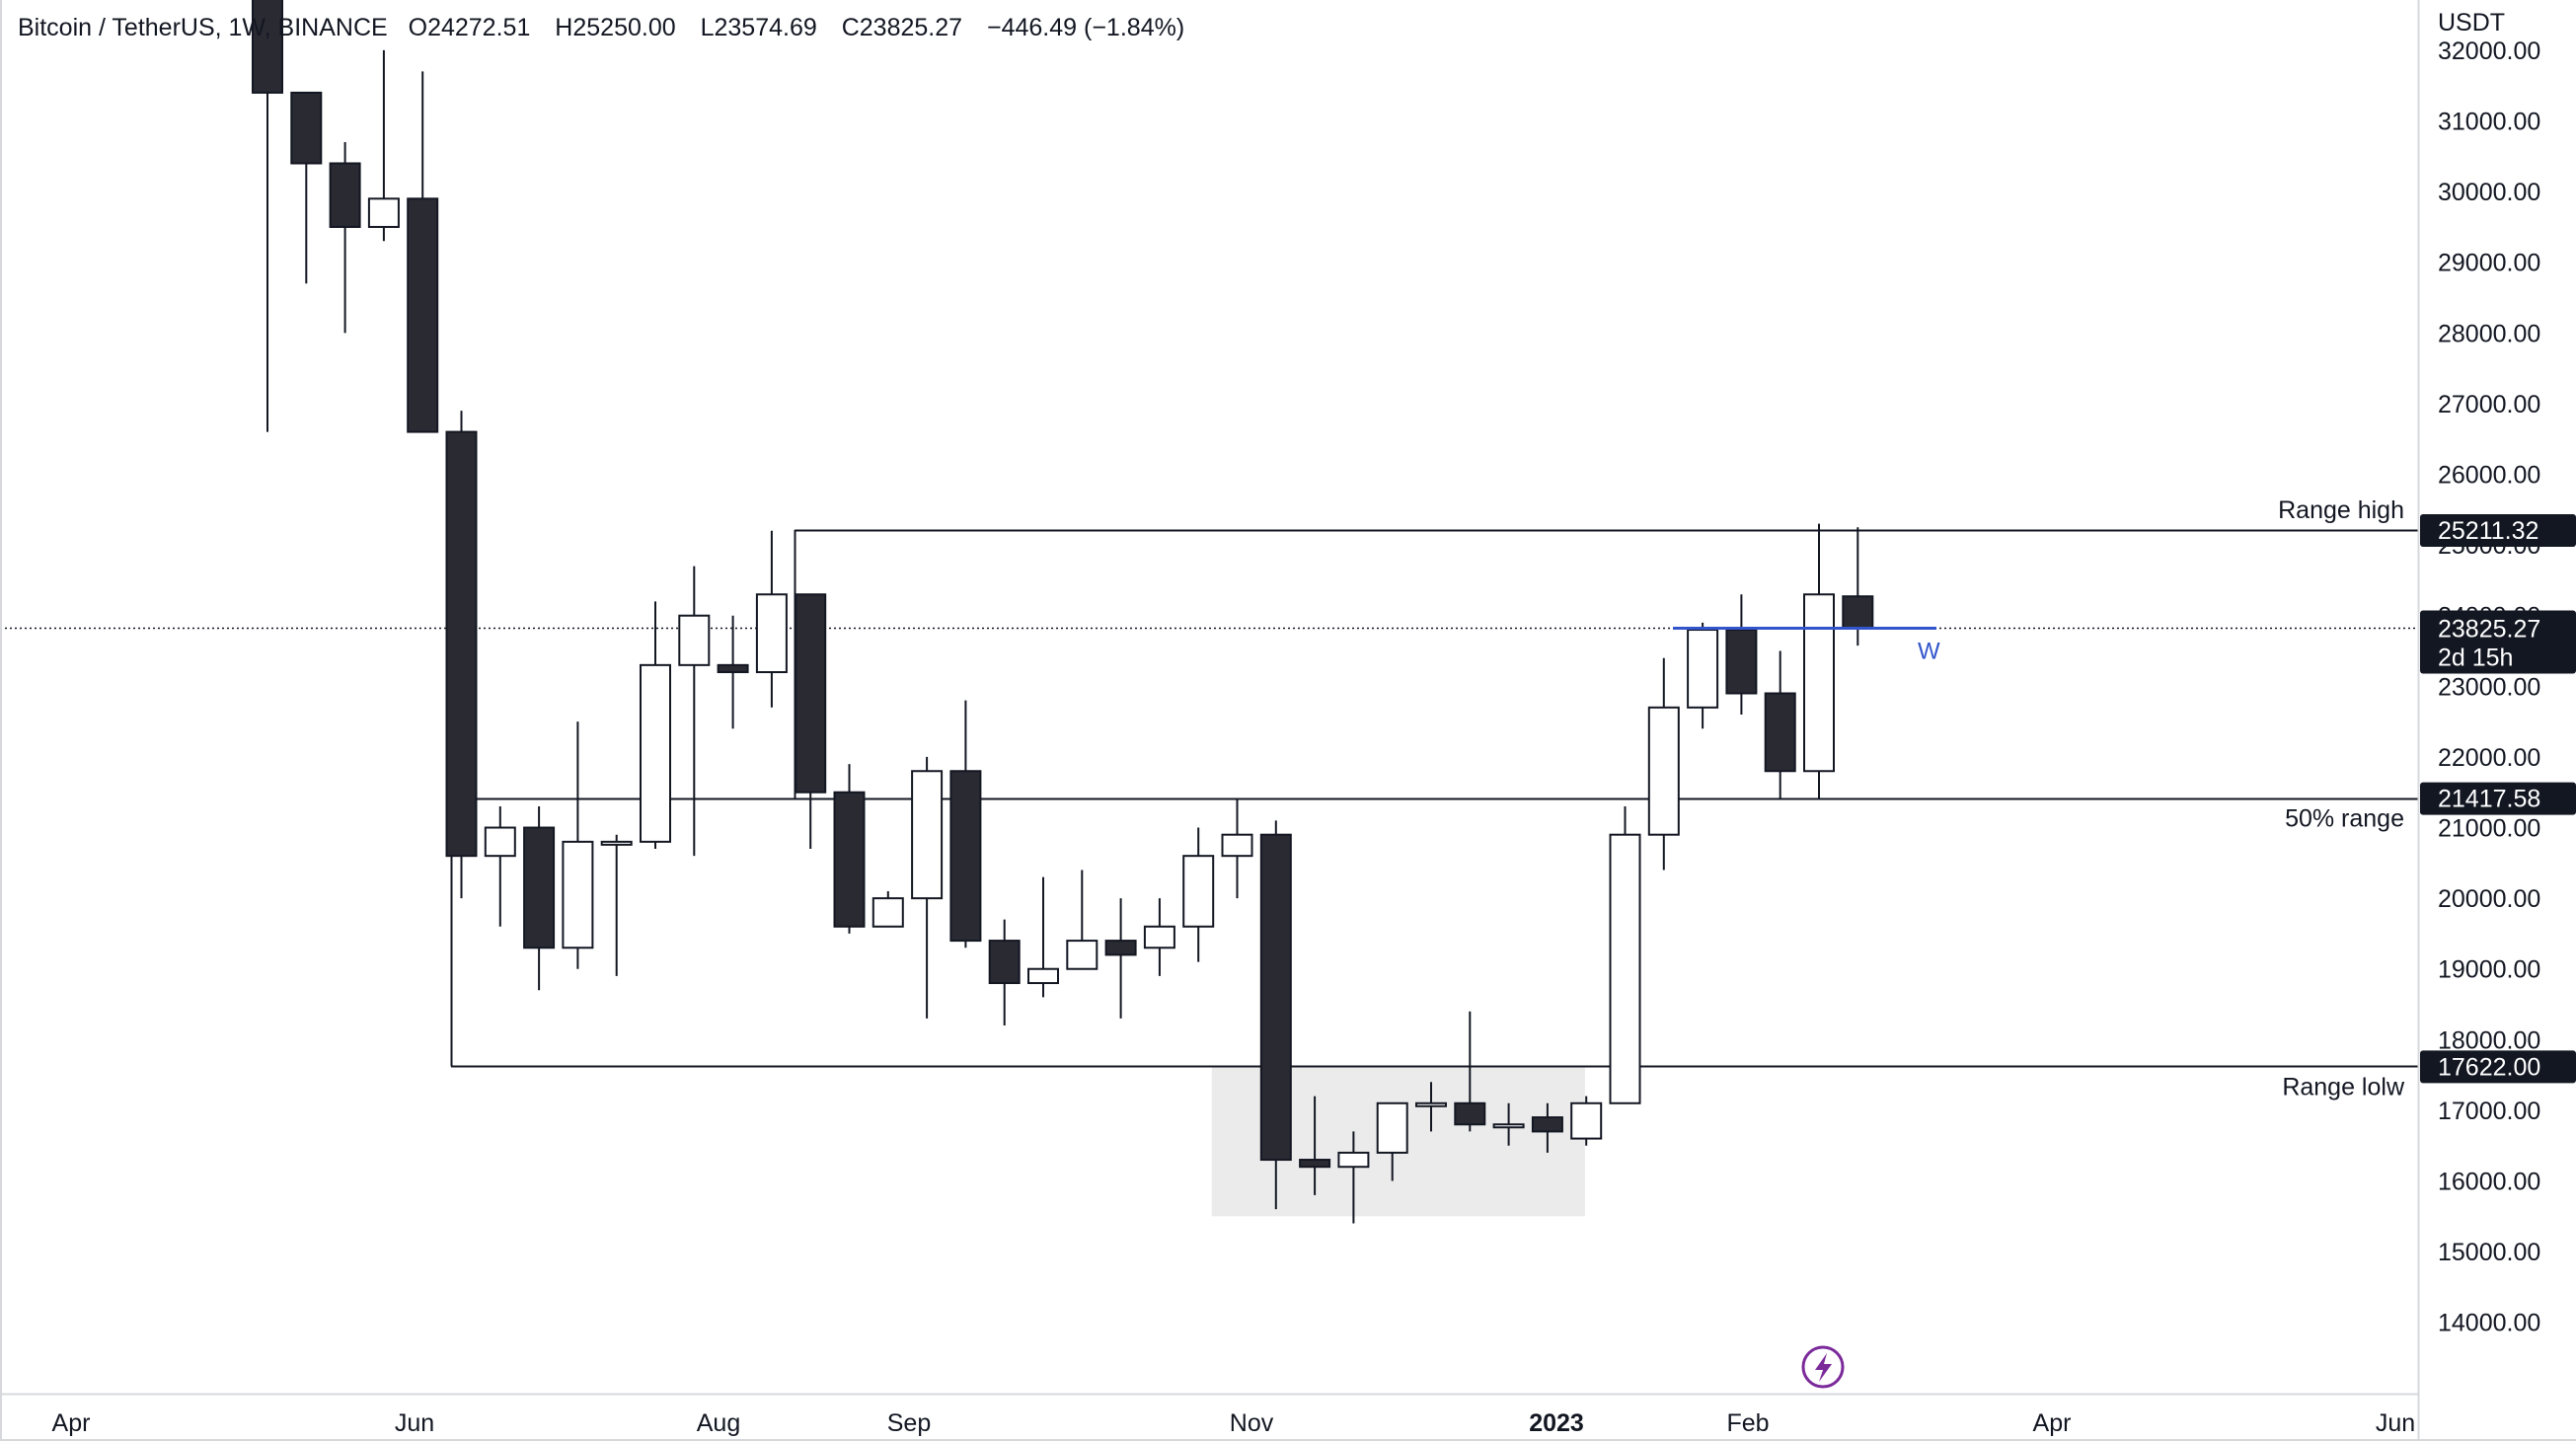  Describe the element at coordinates (2489, 476) in the screenshot. I see `price-tick-label: 26000.00` at that location.